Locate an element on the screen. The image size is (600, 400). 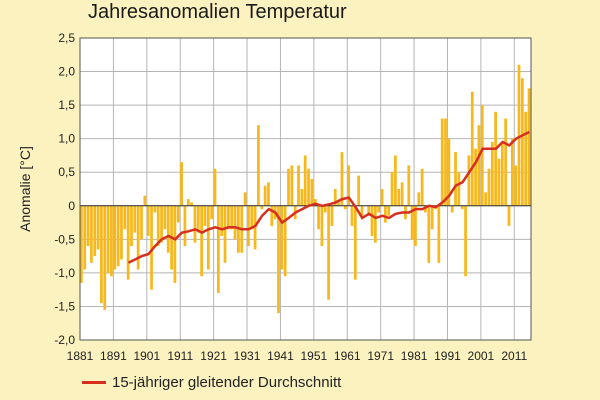
x-tick-label: 1991 is located at coordinates (447, 356).